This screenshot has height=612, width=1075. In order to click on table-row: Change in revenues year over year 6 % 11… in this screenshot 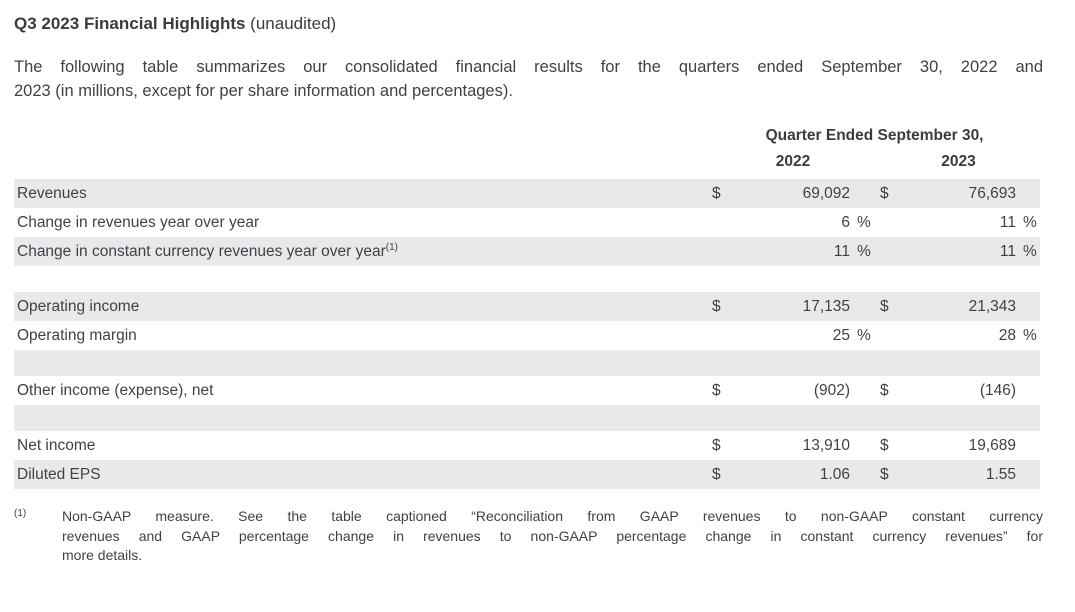, I will do `click(527, 222)`.